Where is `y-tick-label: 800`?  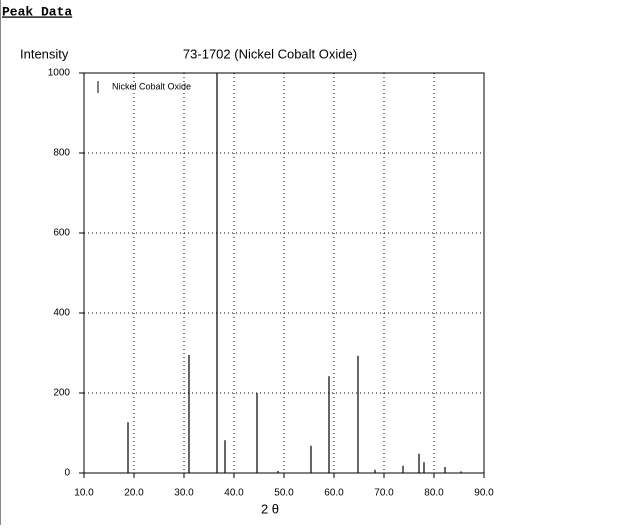 y-tick-label: 800 is located at coordinates (61, 153).